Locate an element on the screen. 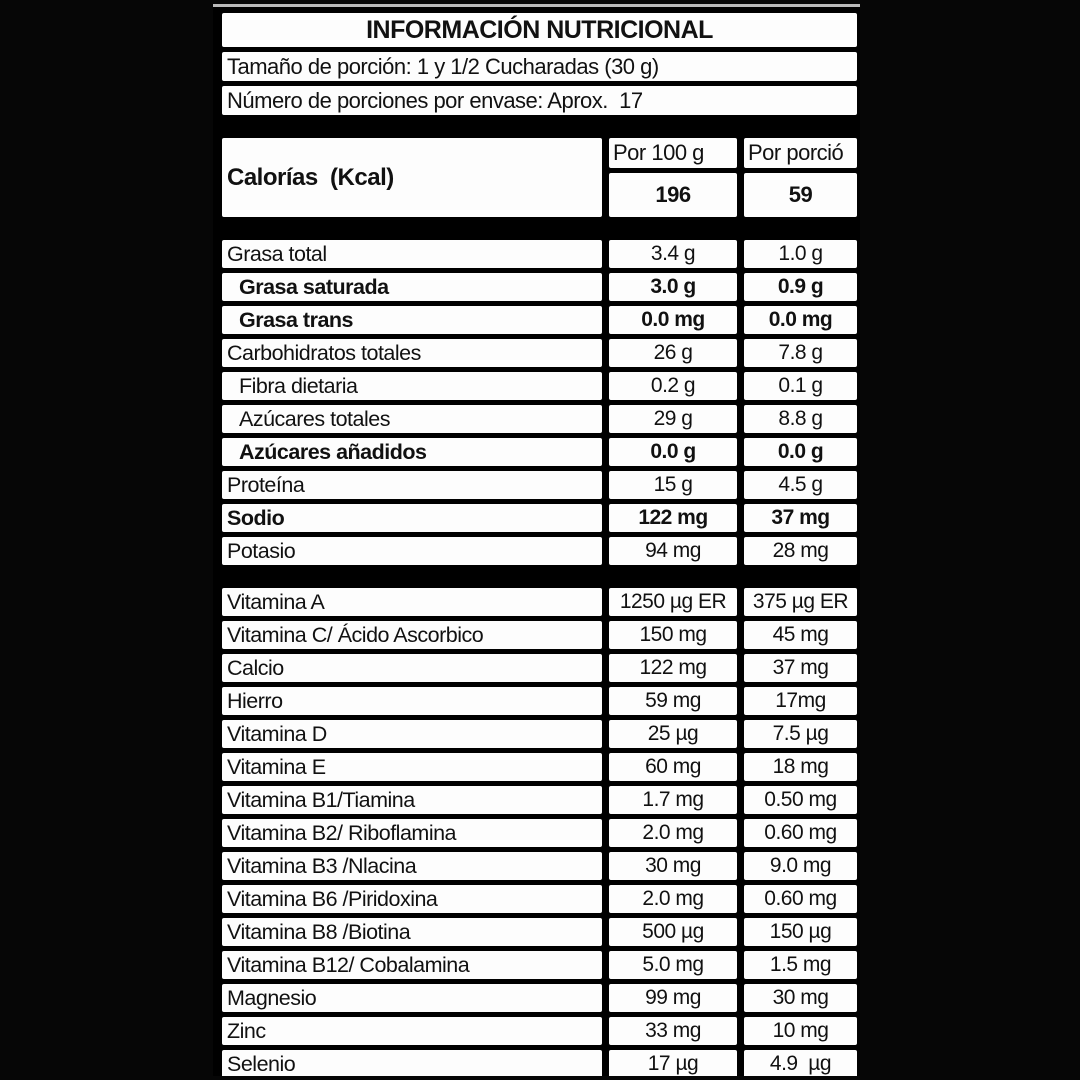 The width and height of the screenshot is (1080, 1080). row-label: Vitamina E is located at coordinates (412, 767).